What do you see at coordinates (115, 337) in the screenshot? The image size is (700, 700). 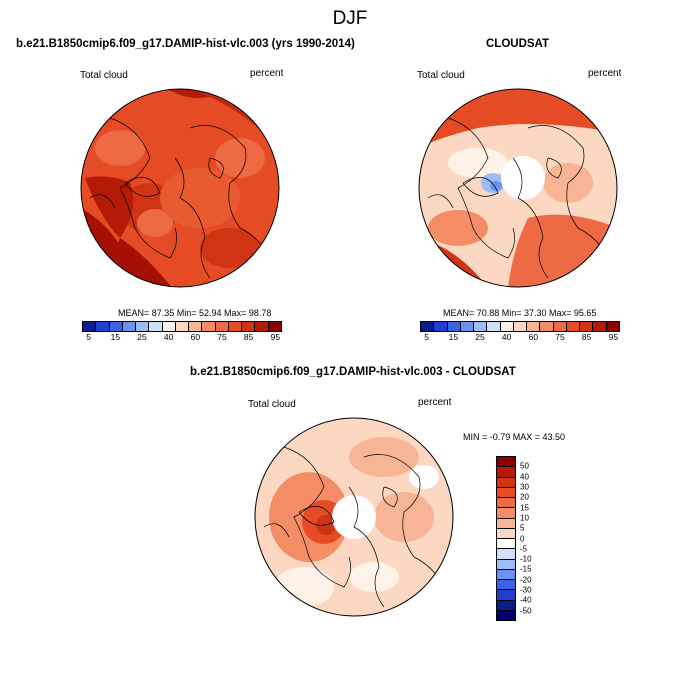 I see `panel1-colorbar-tick-label: 15` at bounding box center [115, 337].